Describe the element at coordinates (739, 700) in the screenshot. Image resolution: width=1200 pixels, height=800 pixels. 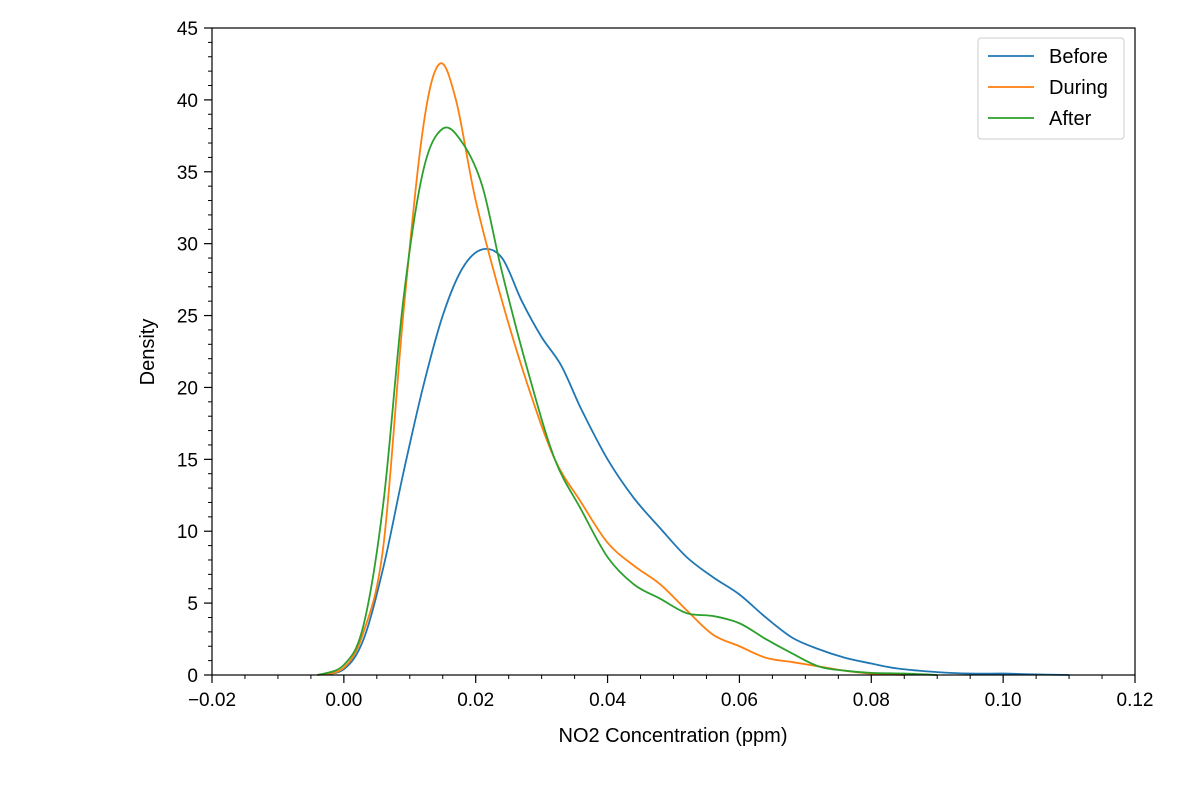
I see `x-tick-label: 0.06` at that location.